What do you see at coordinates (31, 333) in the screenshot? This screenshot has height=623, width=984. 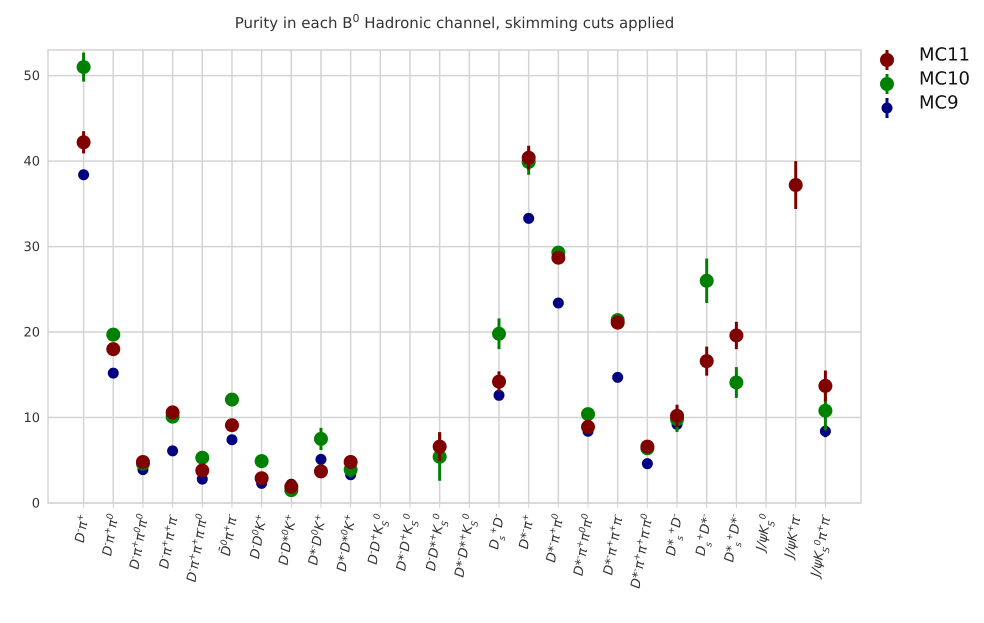 I see `y-tick-label: 20` at bounding box center [31, 333].